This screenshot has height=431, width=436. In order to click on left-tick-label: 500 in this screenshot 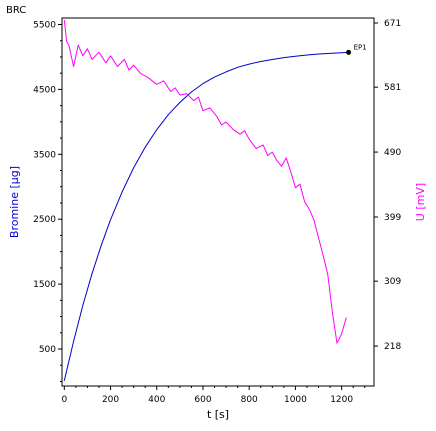, I will do `click(47, 350)`.